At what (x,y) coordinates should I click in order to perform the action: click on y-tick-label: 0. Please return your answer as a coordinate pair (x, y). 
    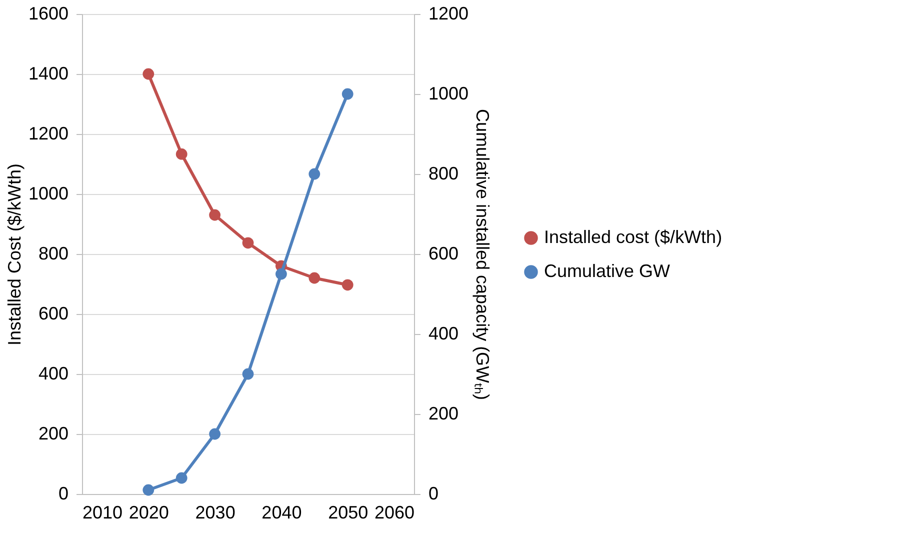
    Looking at the image, I should click on (63, 494).